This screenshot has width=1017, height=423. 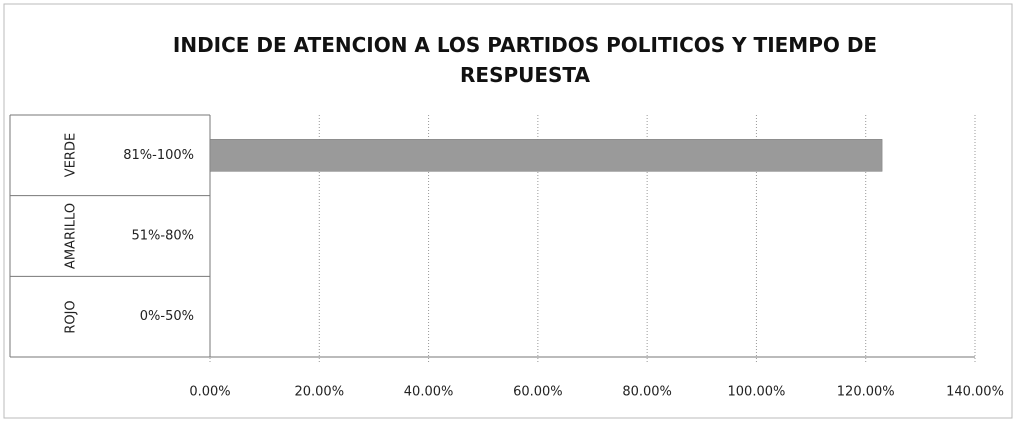 I want to click on x-tick-label: 120.00%, so click(x=866, y=392).